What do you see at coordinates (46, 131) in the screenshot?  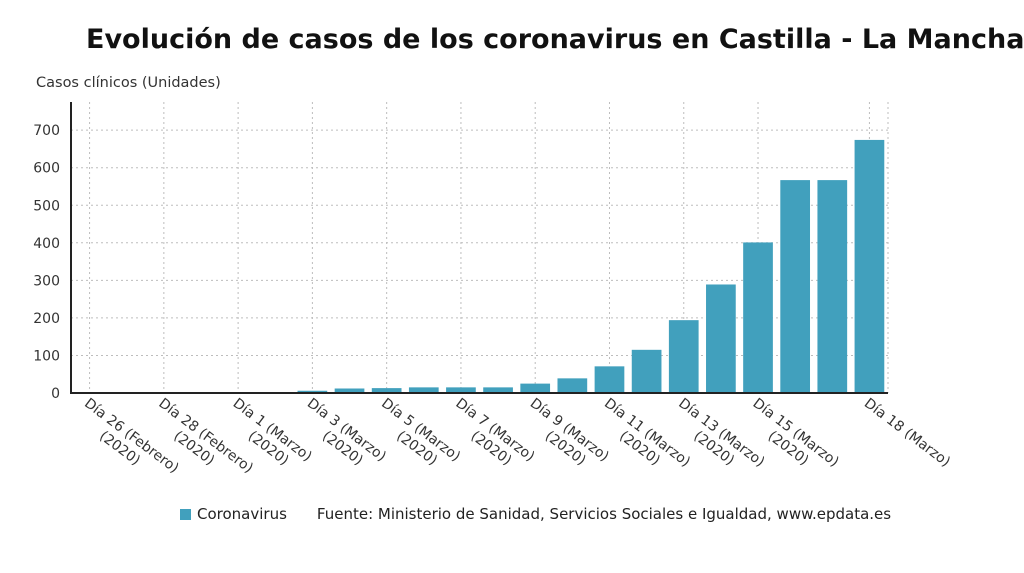 I see `y-tick-label: 700` at bounding box center [46, 131].